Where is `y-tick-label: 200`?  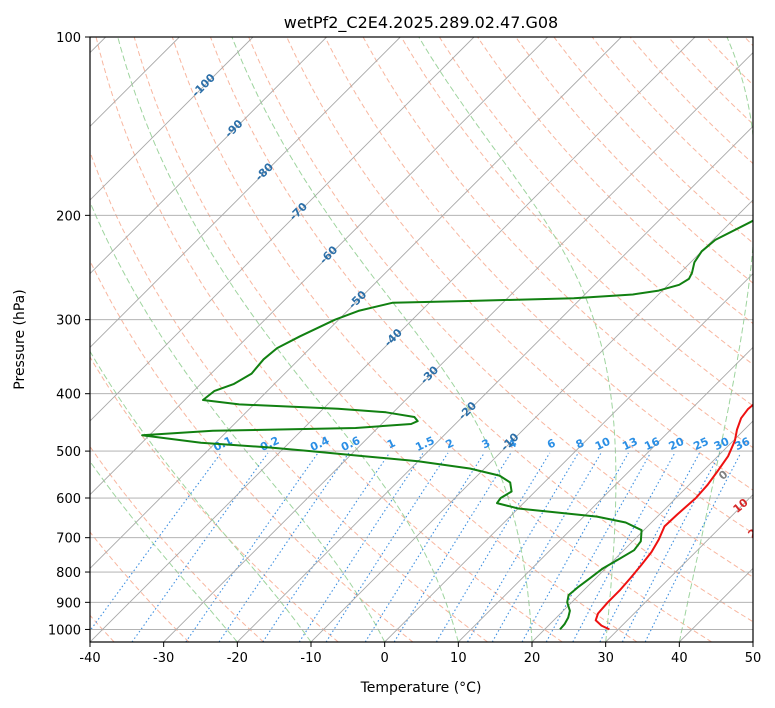 y-tick-label: 200 is located at coordinates (68, 216).